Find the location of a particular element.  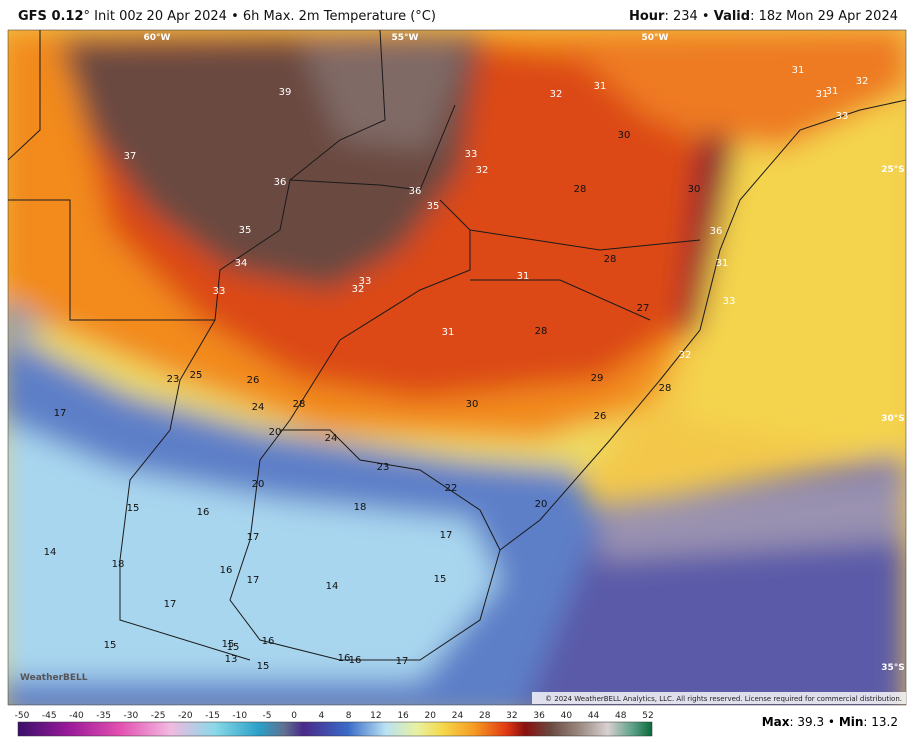

colorbar-tick-label: 32 is located at coordinates (511, 716).